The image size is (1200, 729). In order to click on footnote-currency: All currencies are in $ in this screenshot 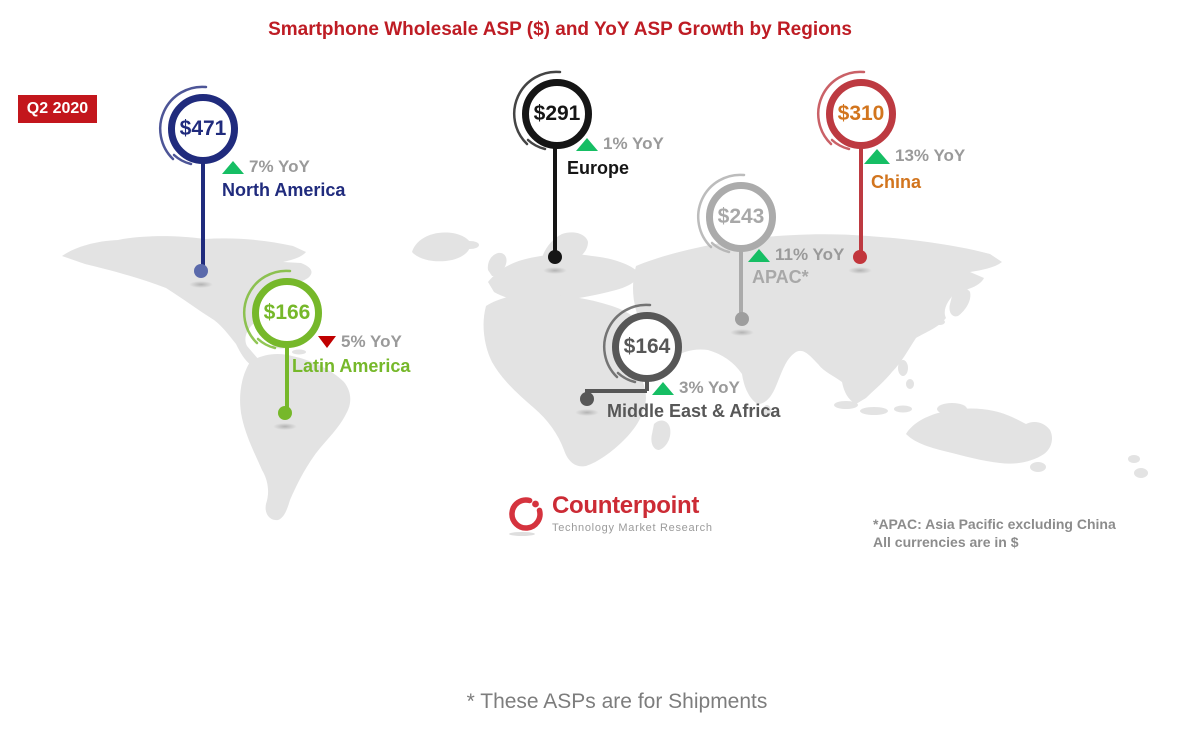, I will do `click(946, 542)`.